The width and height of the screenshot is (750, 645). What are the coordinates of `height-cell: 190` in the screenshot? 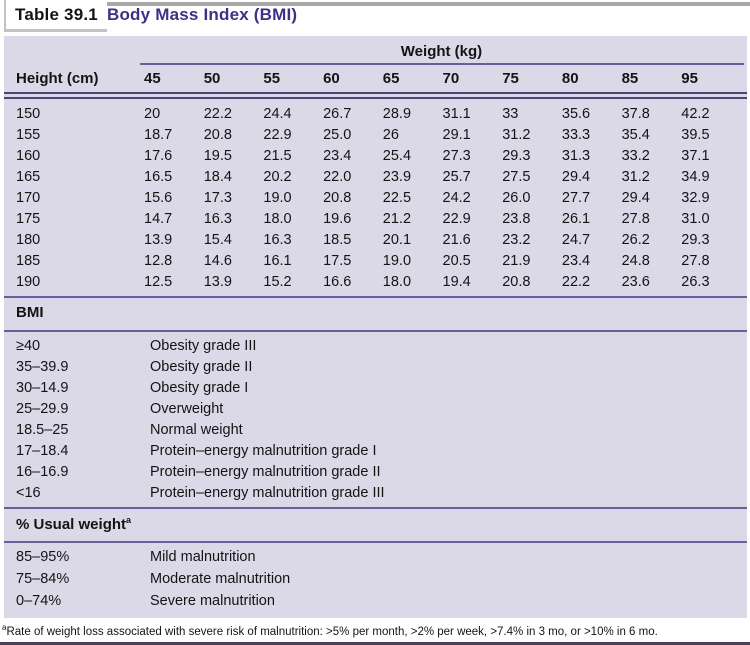 It's located at (28, 281).